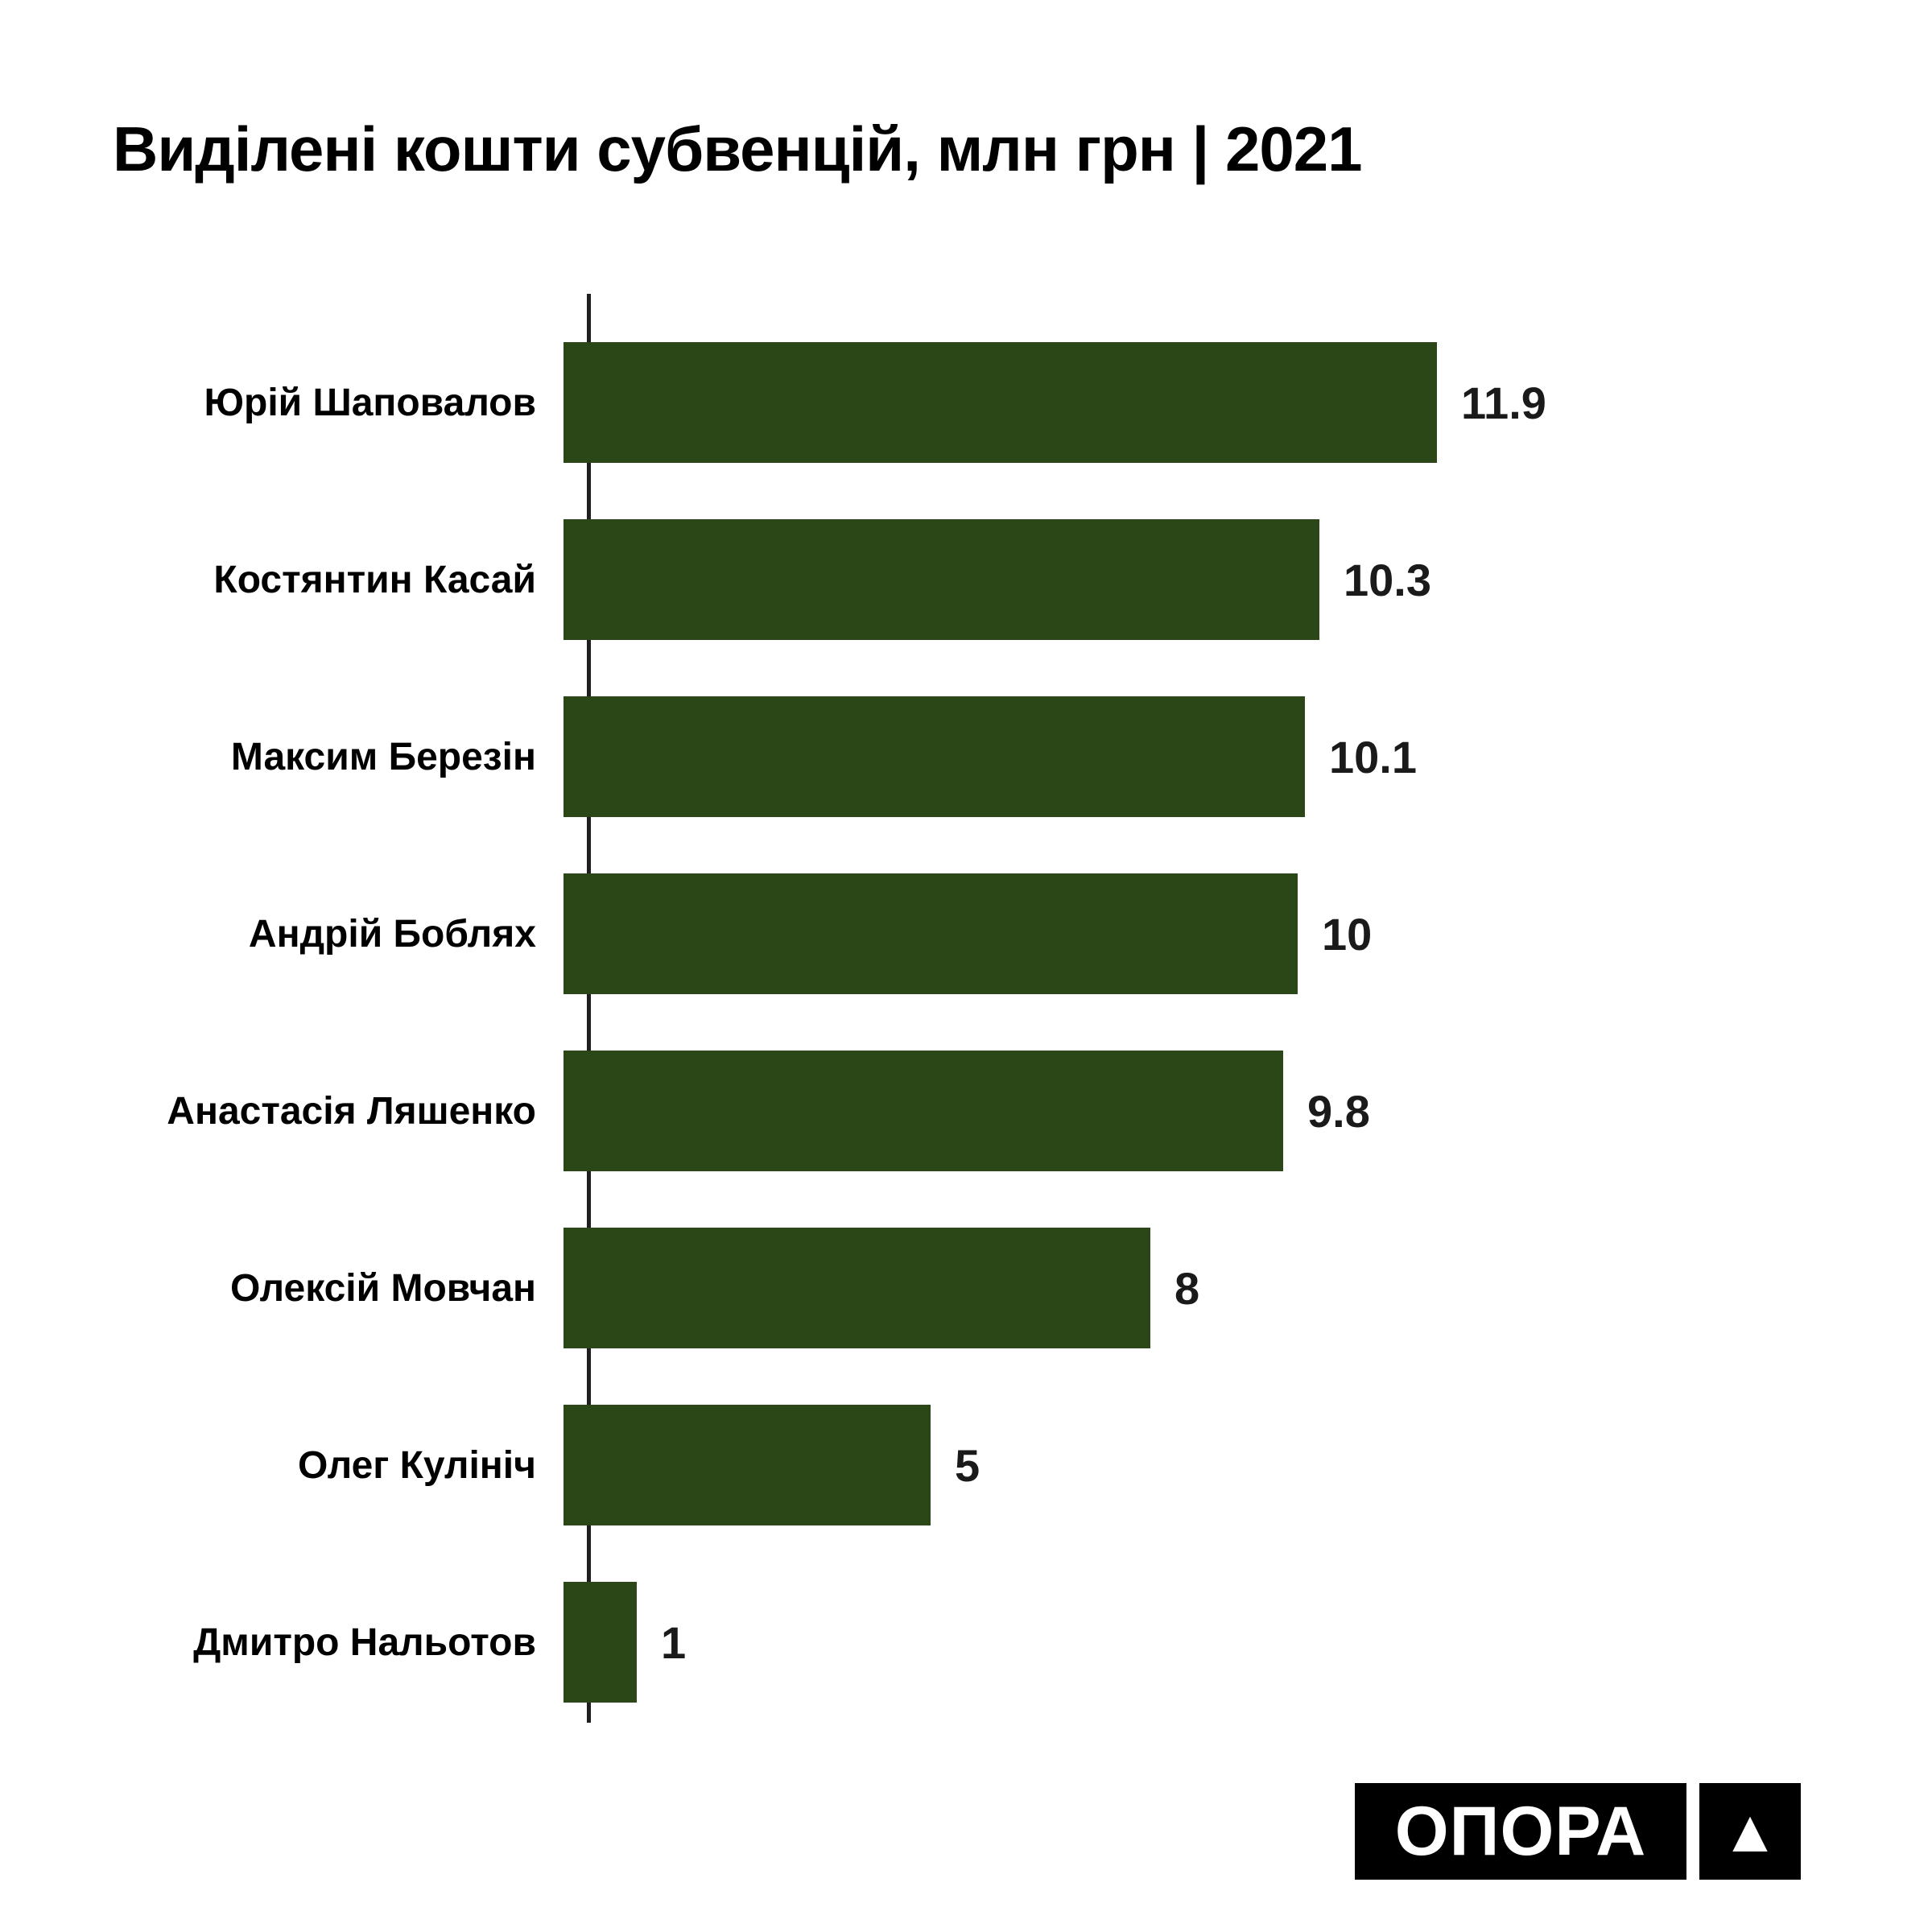  Describe the element at coordinates (374, 579) in the screenshot. I see `category-label: Костянтин Касай` at that location.